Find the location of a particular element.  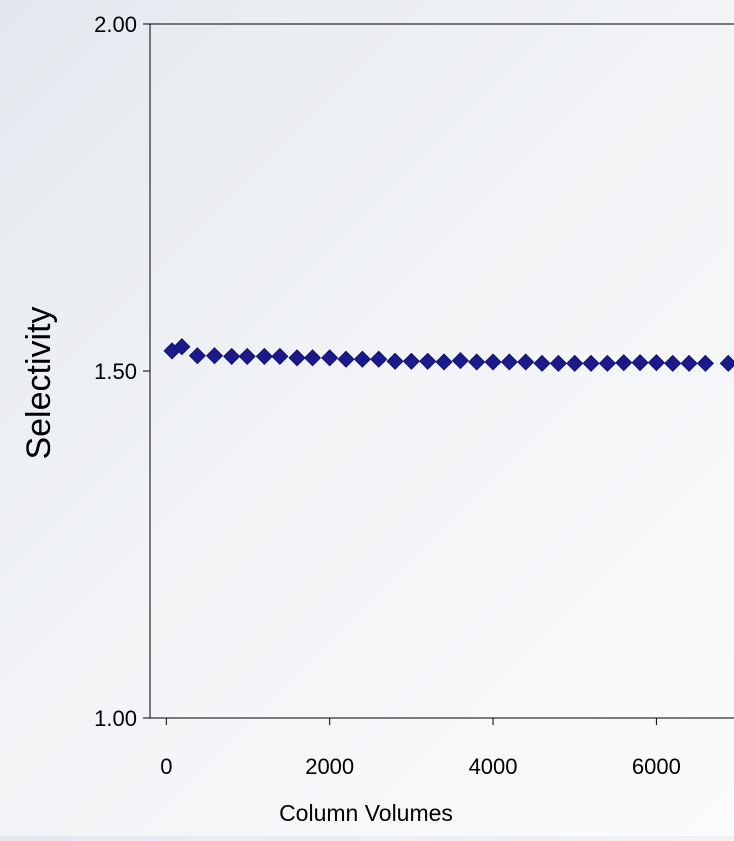

y-tick-label: 2.00 is located at coordinates (115, 24).